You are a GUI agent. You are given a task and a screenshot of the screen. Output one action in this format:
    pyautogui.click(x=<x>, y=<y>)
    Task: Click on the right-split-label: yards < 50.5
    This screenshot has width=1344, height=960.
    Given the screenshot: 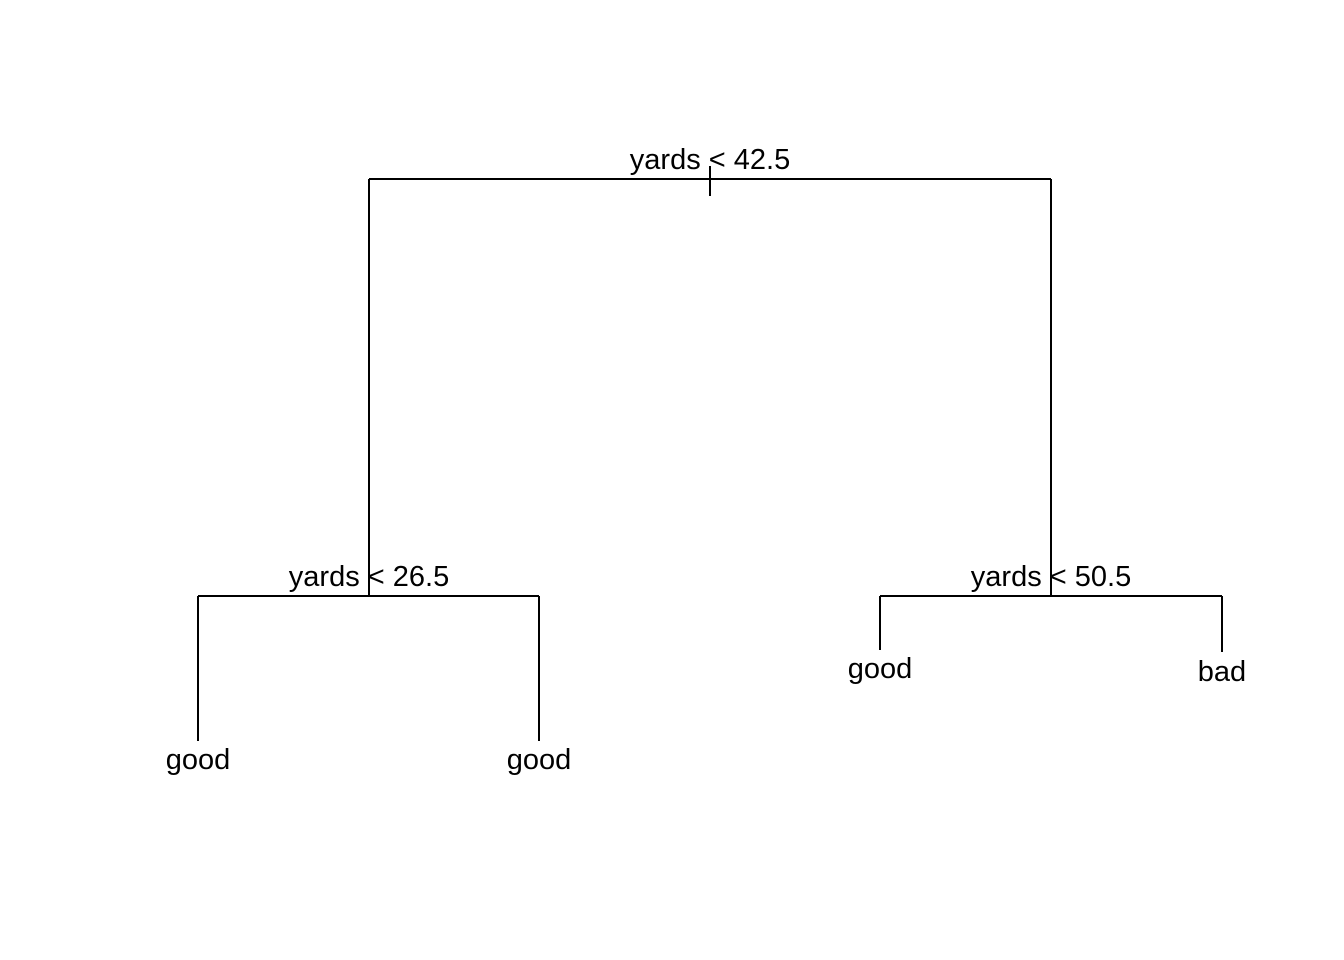 What is the action you would take?
    pyautogui.click(x=1051, y=577)
    